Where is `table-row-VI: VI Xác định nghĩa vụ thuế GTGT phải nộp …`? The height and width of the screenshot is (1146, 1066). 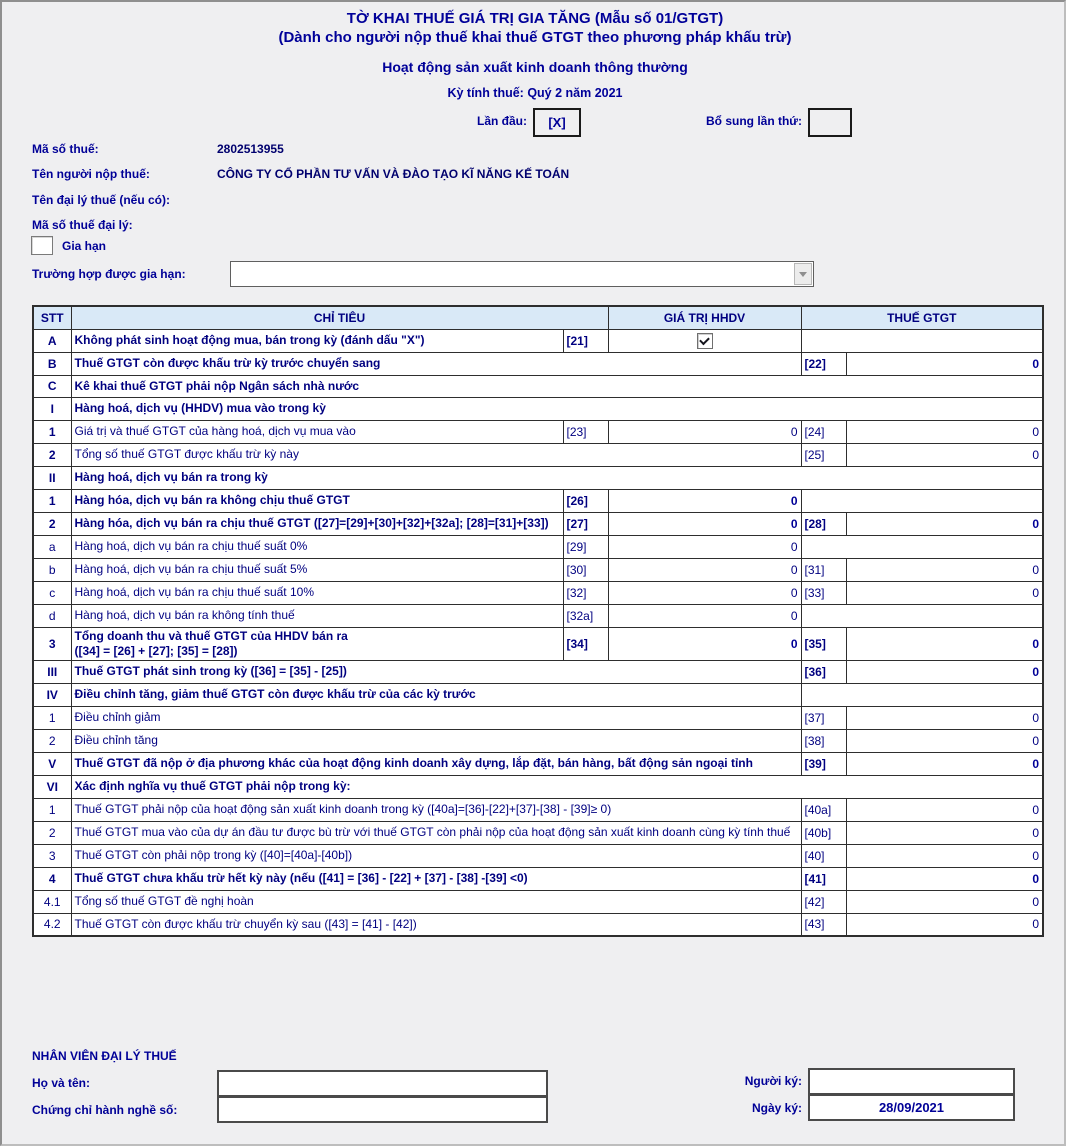 table-row-VI: VI Xác định nghĩa vụ thuế GTGT phải nộp … is located at coordinates (538, 786).